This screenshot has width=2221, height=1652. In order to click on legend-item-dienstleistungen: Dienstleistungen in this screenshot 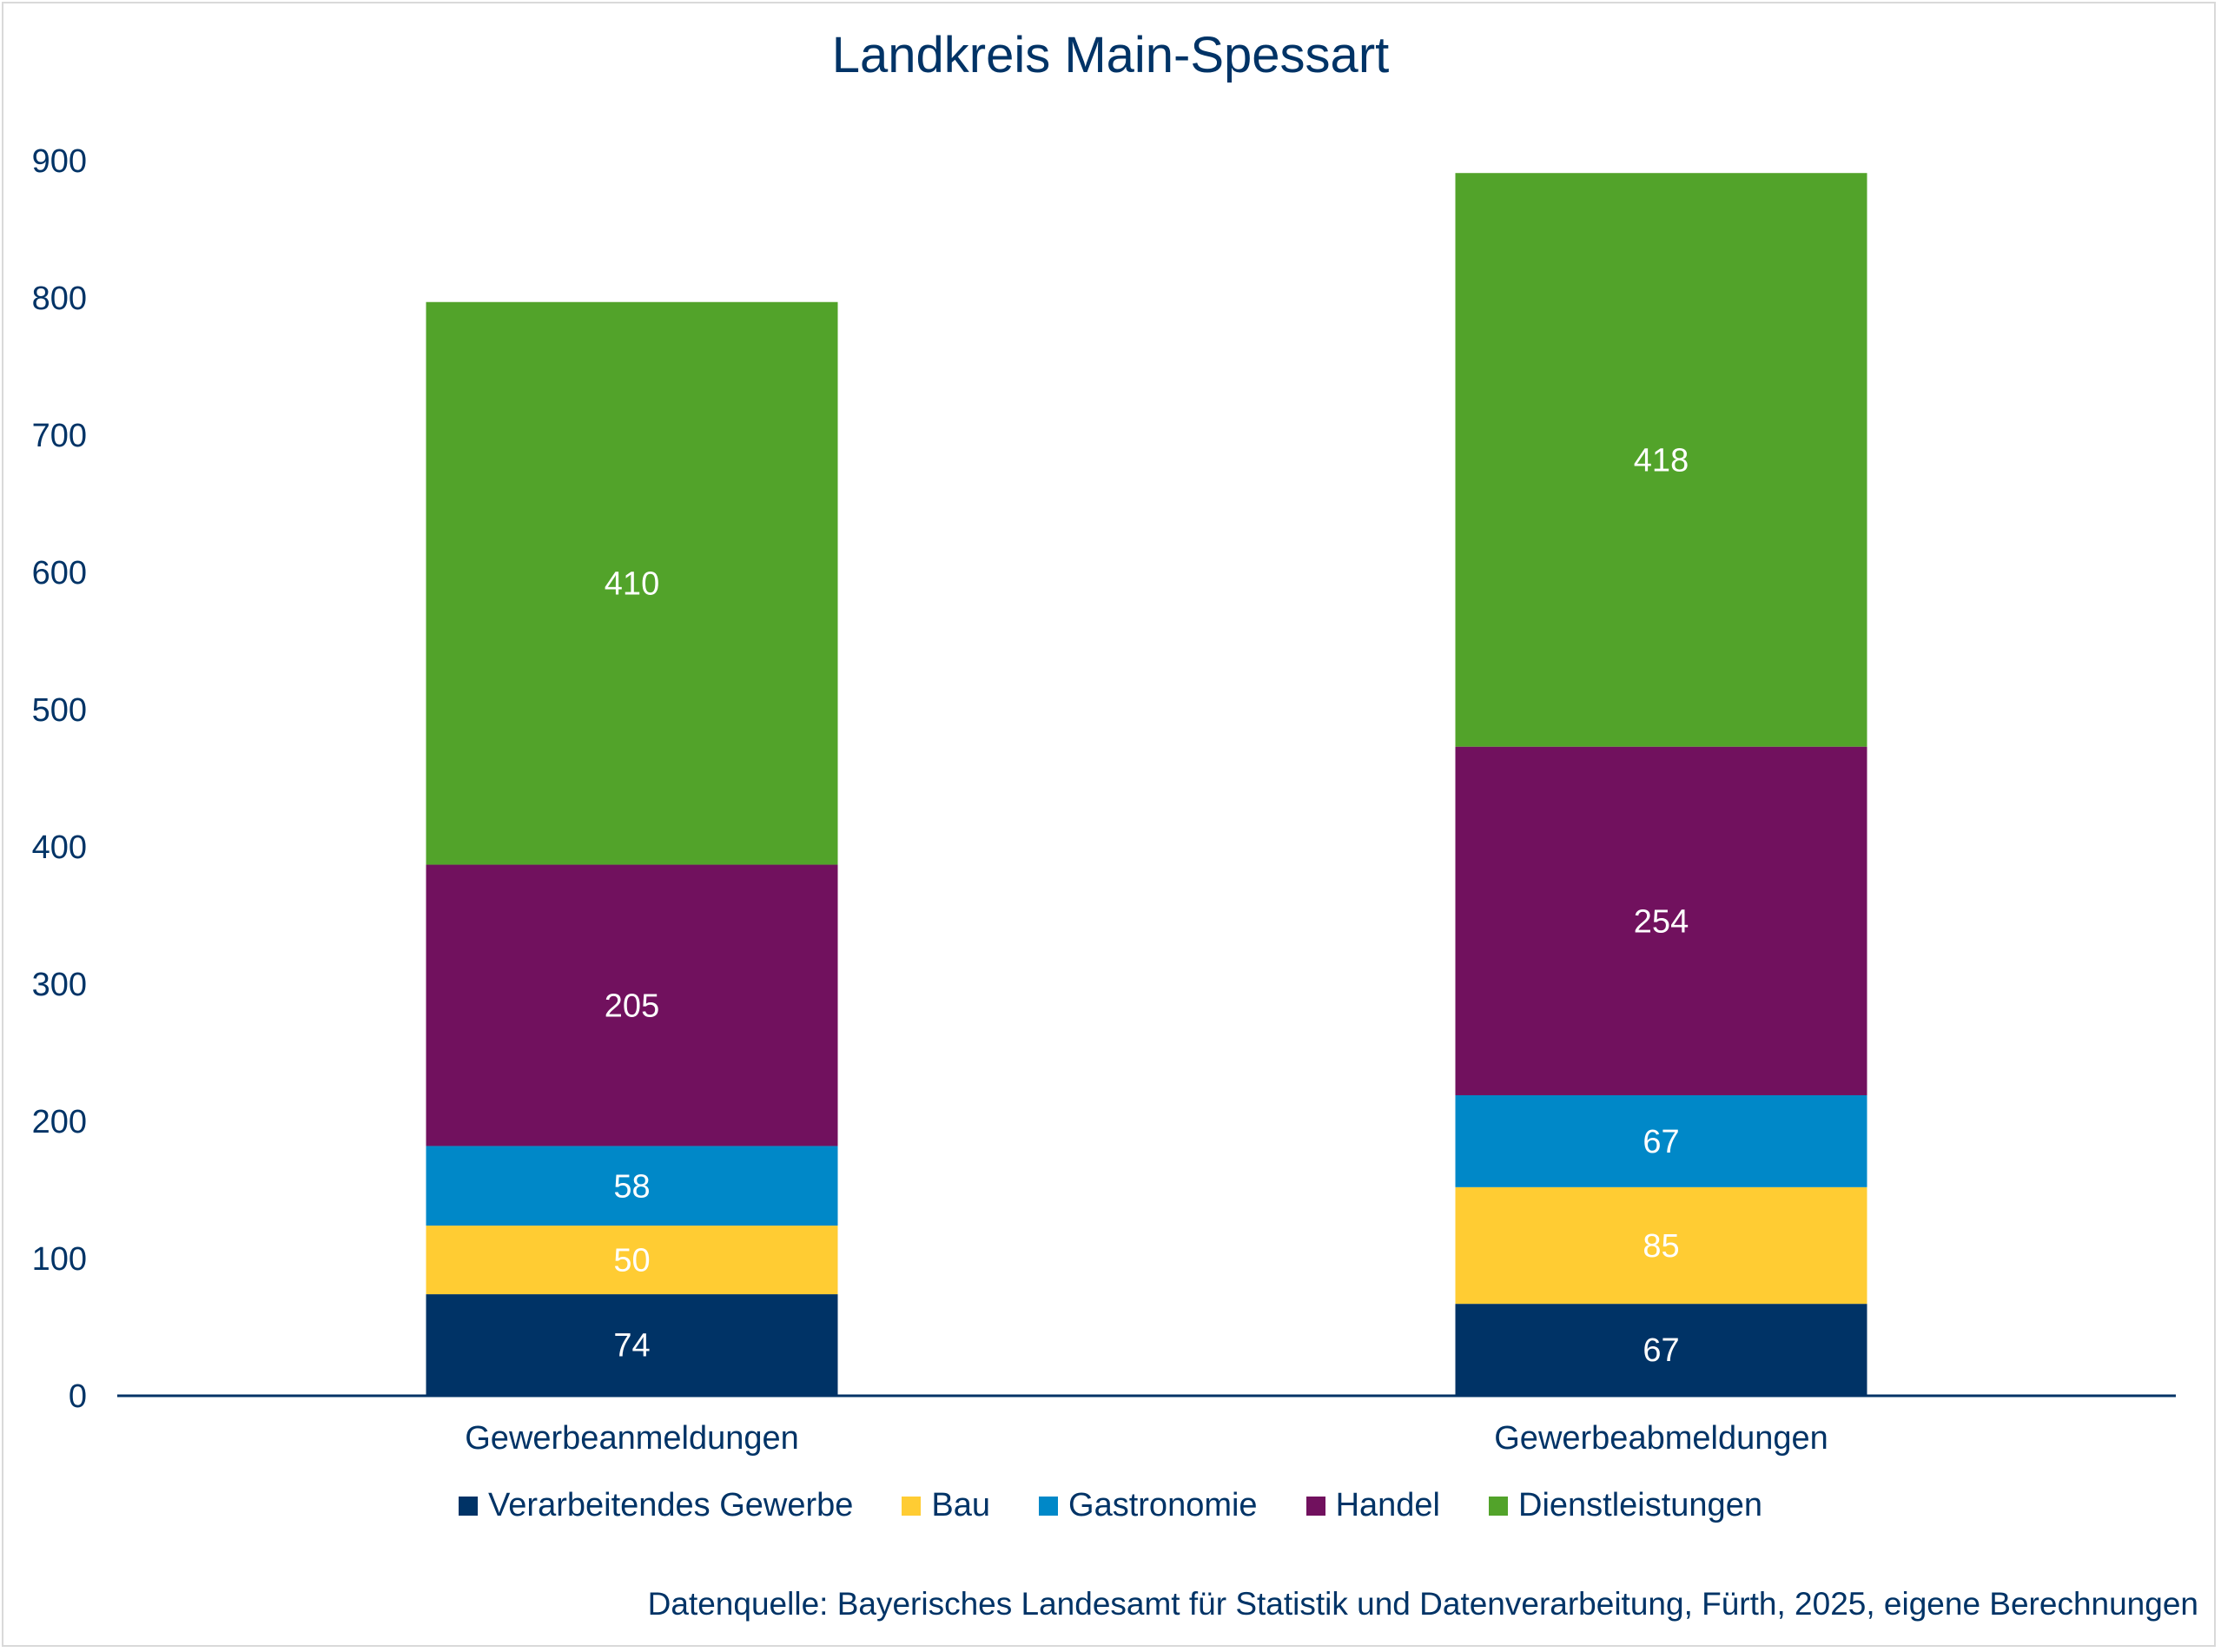, I will do `click(1625, 1505)`.